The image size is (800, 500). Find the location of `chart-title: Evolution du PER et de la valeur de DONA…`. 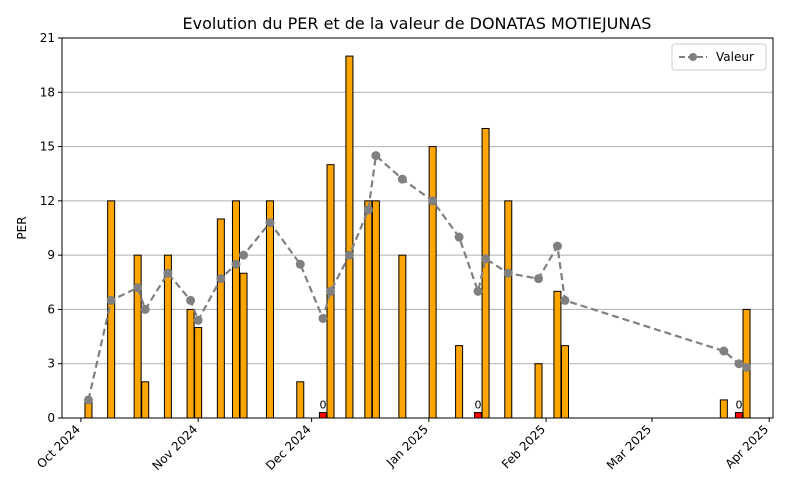

chart-title: Evolution du PER et de la valeur de DONA… is located at coordinates (417, 23).